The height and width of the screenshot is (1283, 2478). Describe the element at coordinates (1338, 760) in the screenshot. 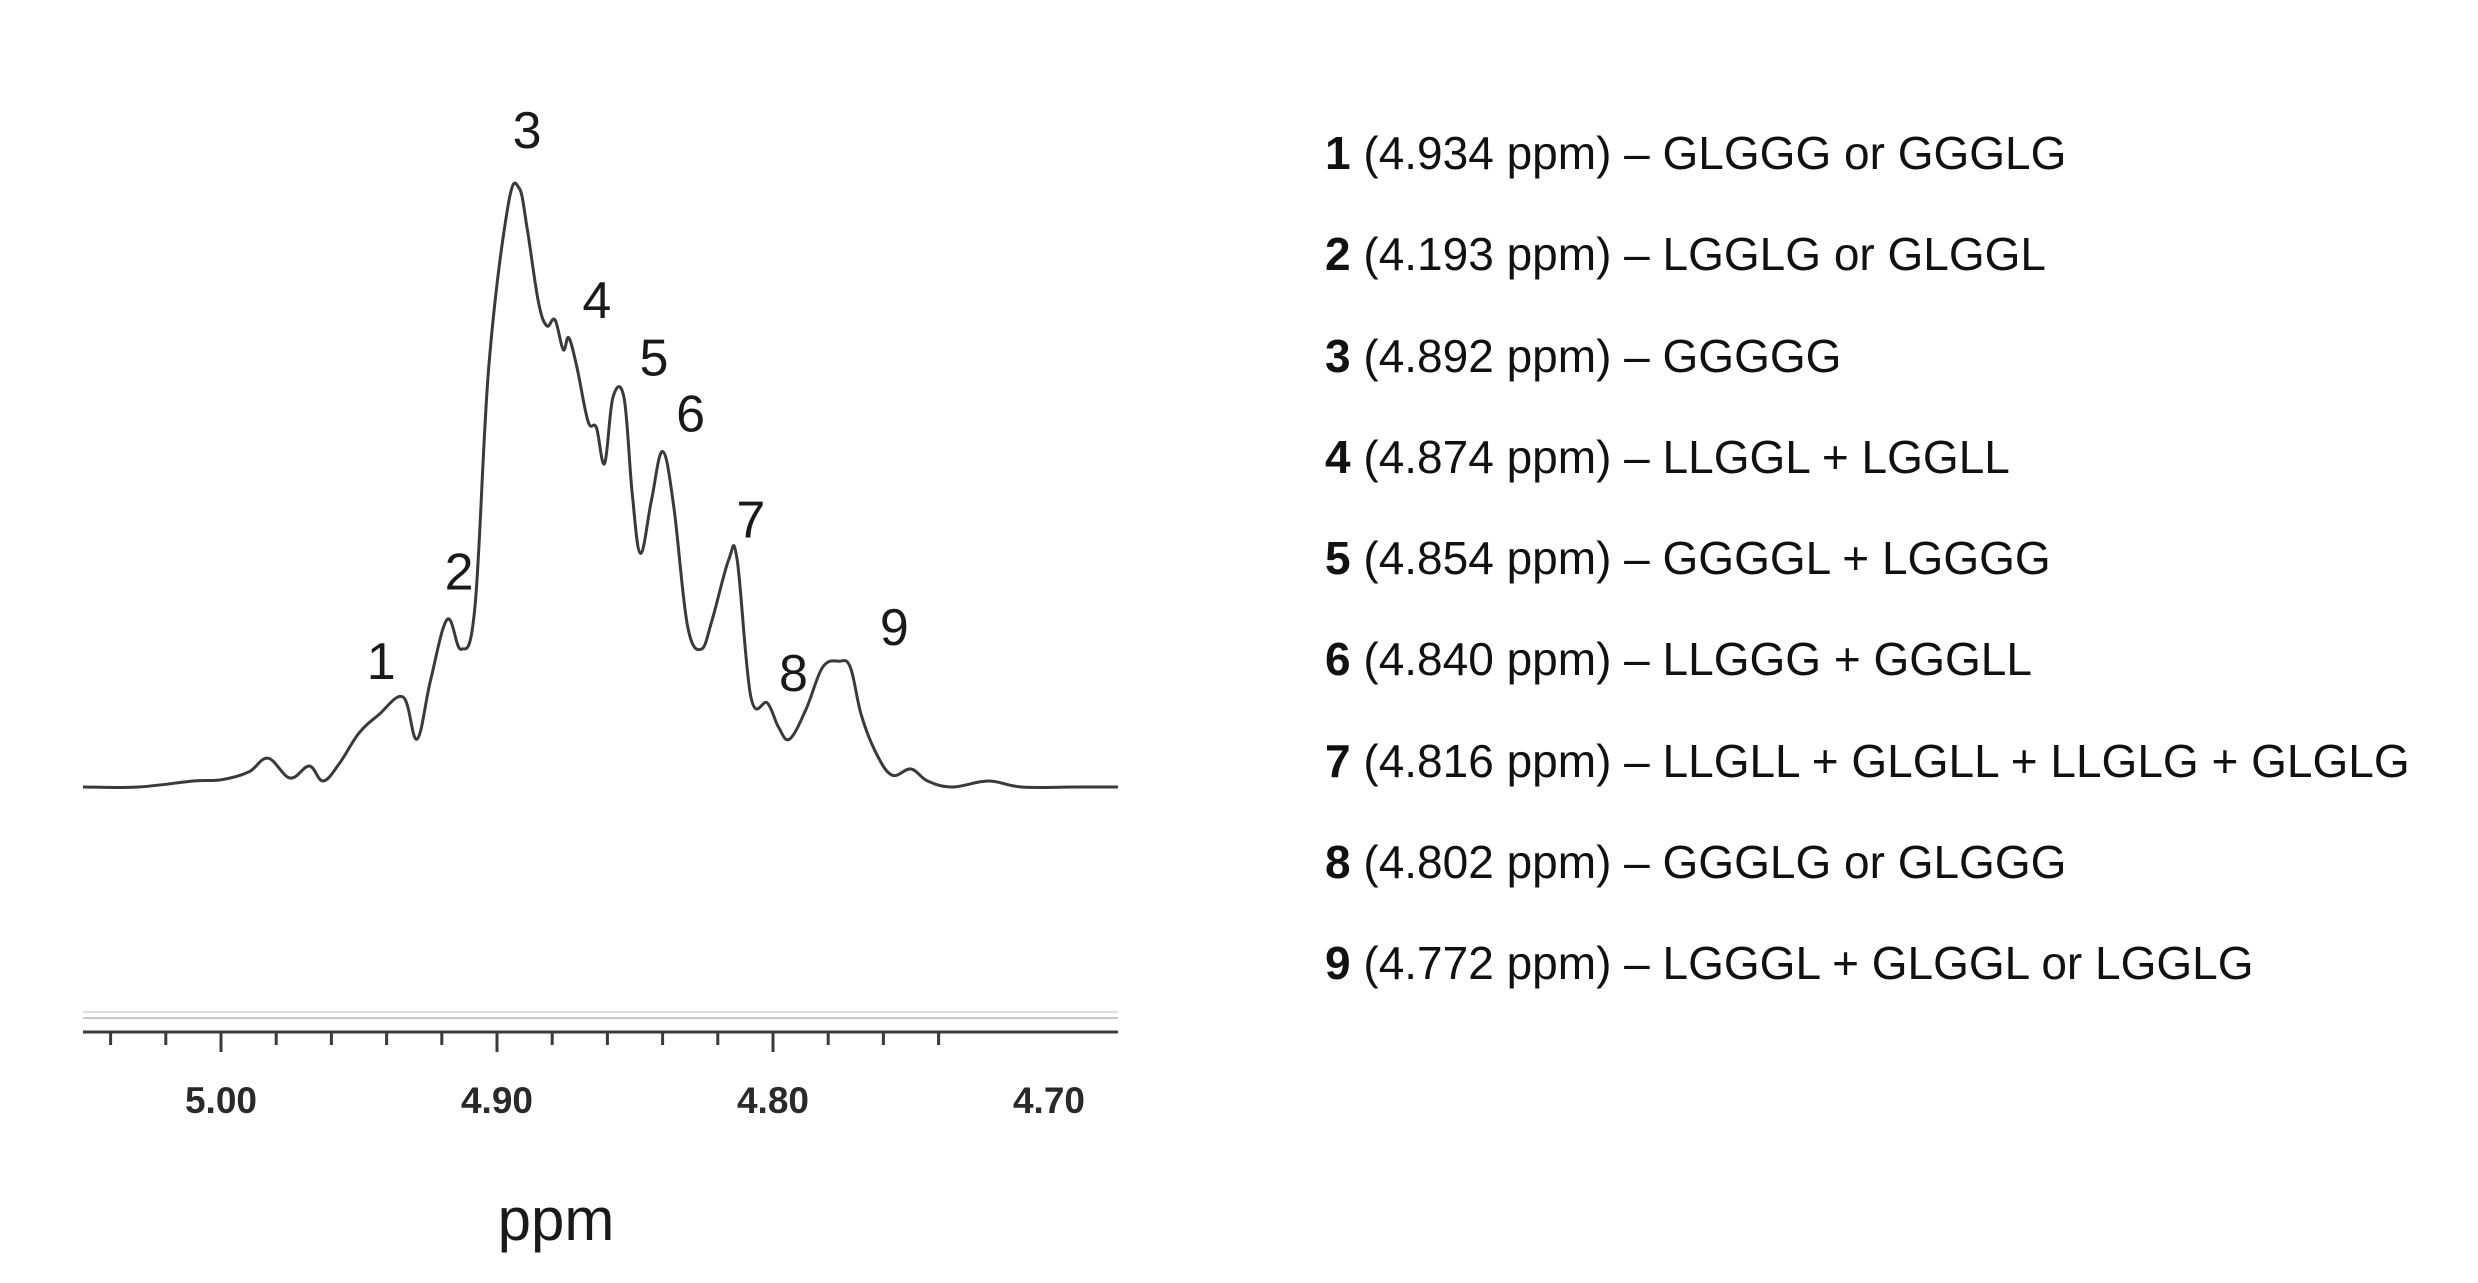

I see `assignment-peak-number: 7` at that location.